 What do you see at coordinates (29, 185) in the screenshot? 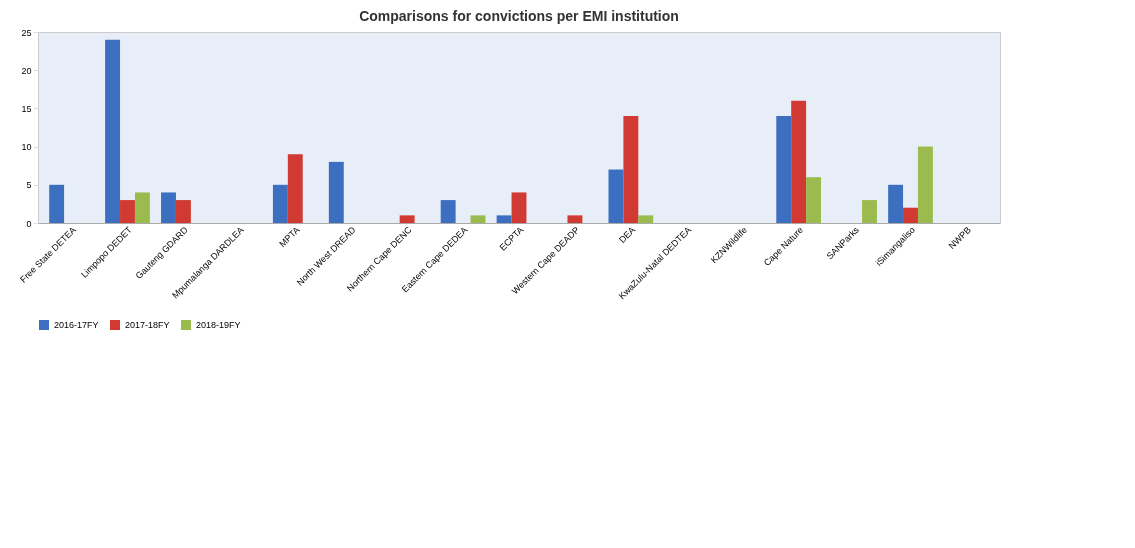
I see `y-tick-label: 5` at bounding box center [29, 185].